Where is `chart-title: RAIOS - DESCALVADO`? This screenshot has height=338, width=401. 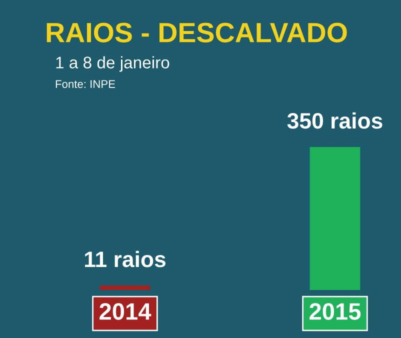 chart-title: RAIOS - DESCALVADO is located at coordinates (196, 32).